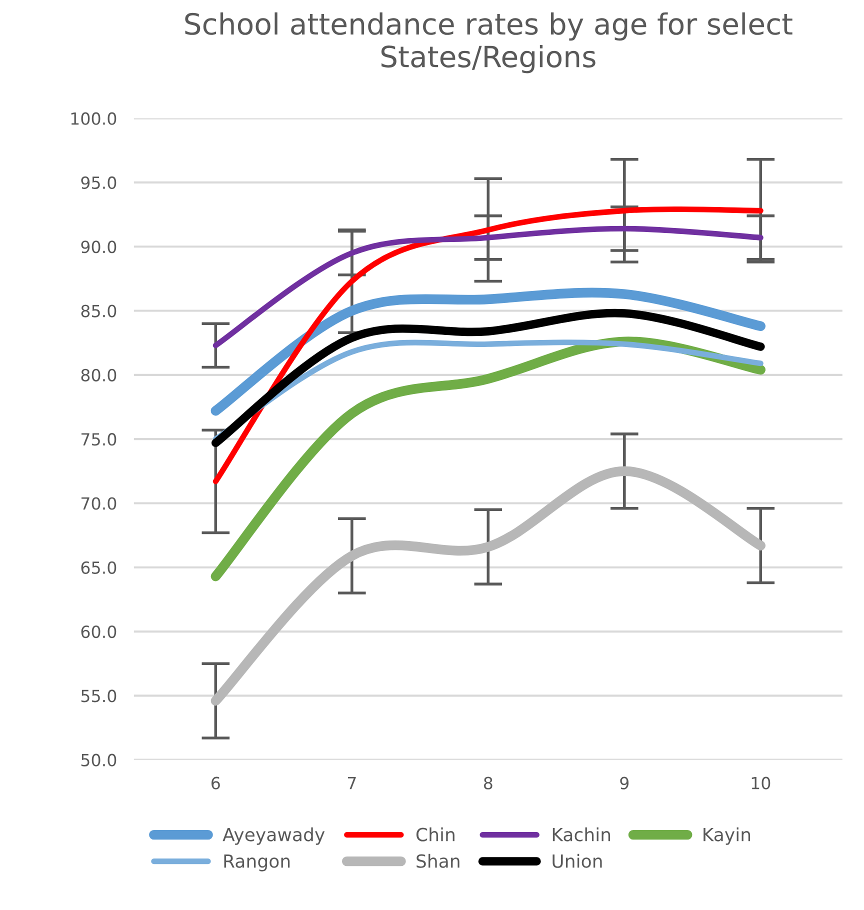  What do you see at coordinates (216, 783) in the screenshot?
I see `x-tick-label: 6` at bounding box center [216, 783].